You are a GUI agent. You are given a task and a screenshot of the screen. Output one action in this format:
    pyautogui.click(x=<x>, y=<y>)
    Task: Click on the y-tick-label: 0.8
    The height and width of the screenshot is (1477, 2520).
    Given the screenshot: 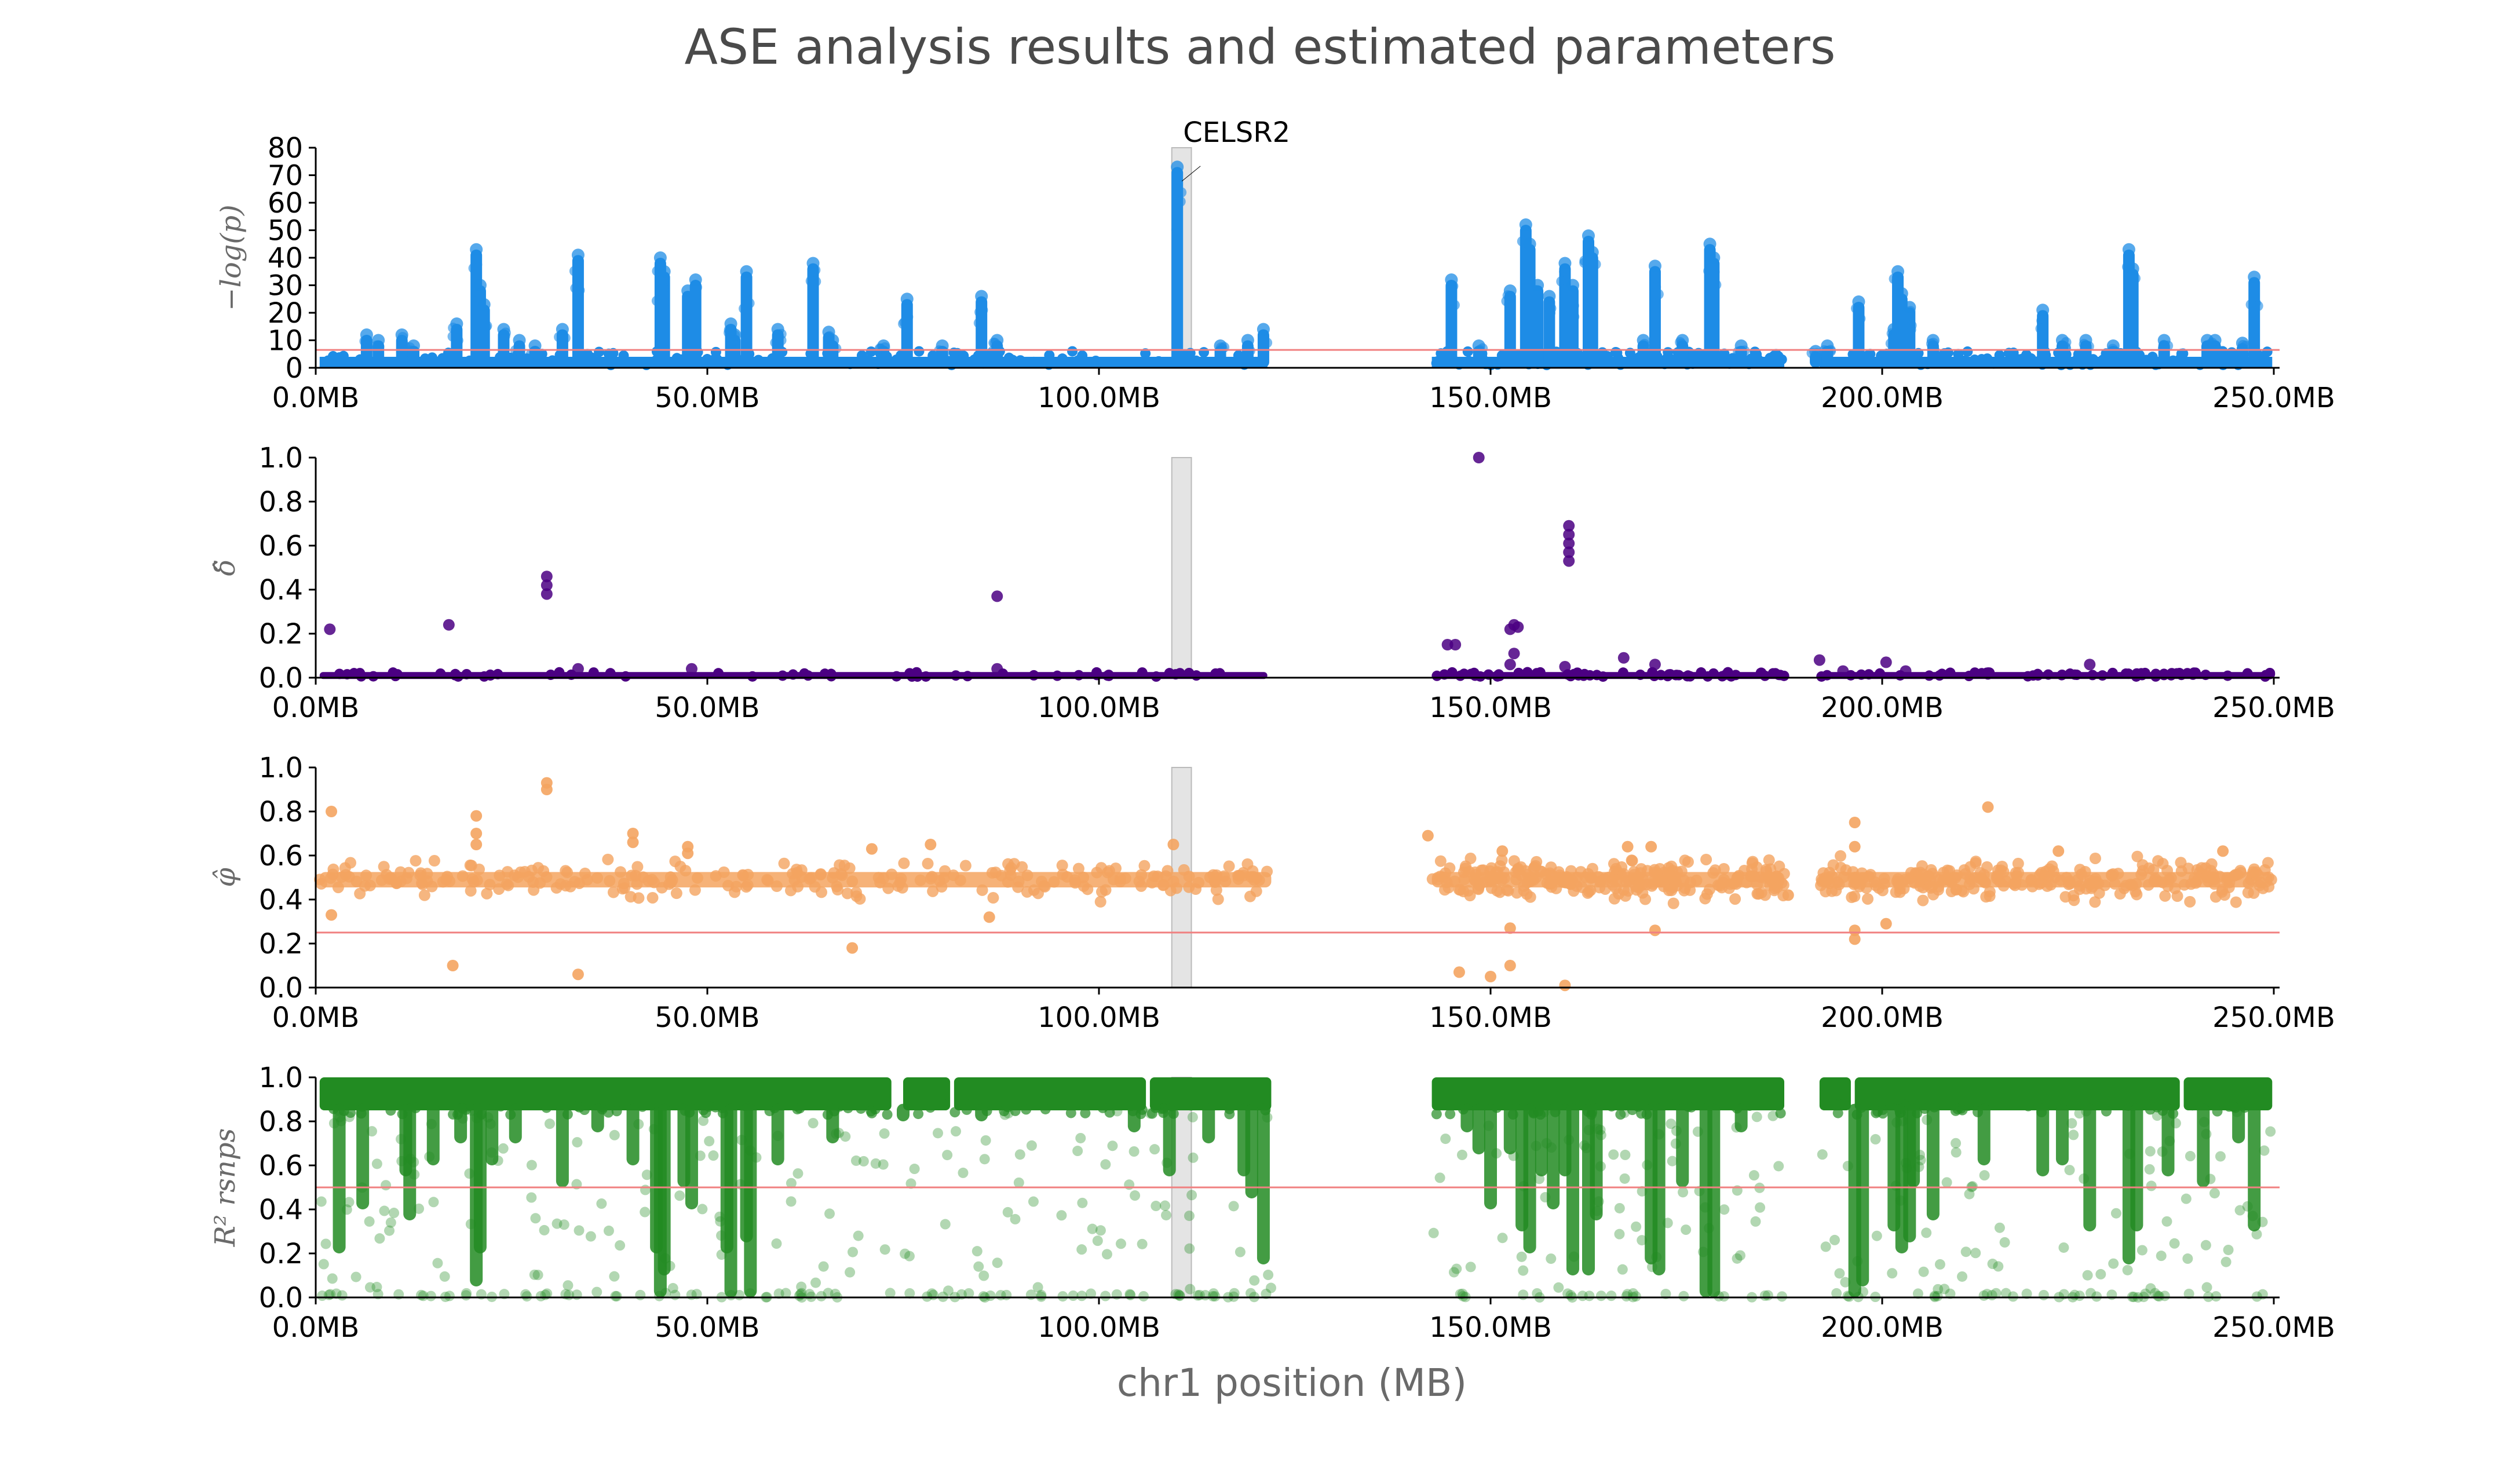 What is the action you would take?
    pyautogui.click(x=281, y=1122)
    